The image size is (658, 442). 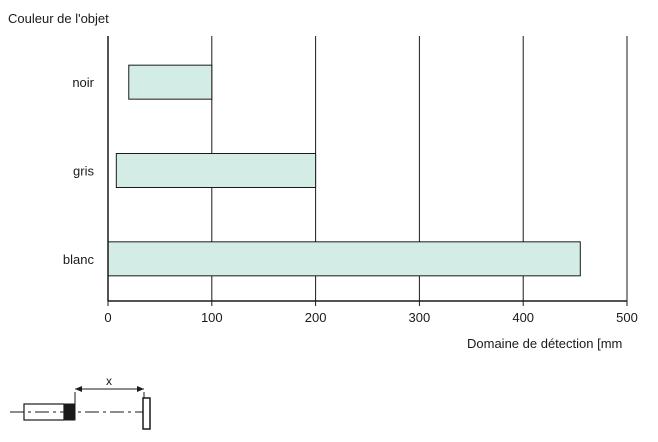 I want to click on sensor-diagram: x, so click(x=80, y=402).